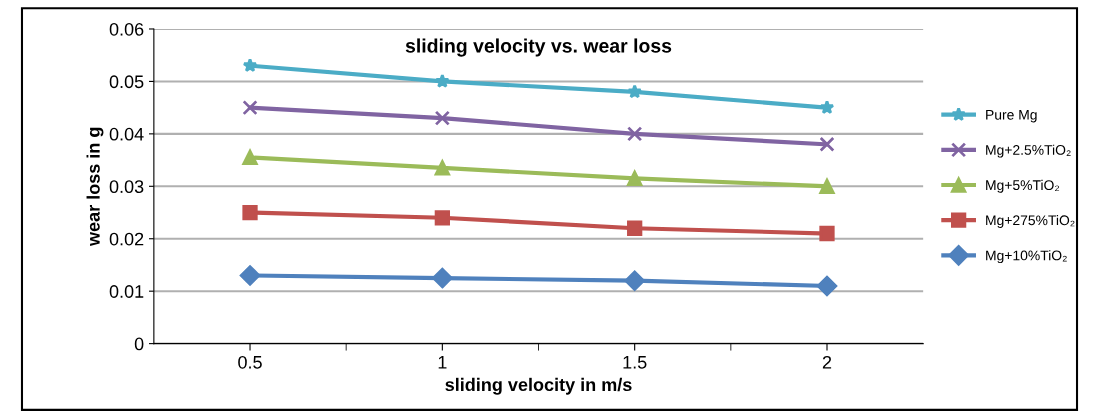  Describe the element at coordinates (139, 344) in the screenshot. I see `y-tick-label: 0` at that location.